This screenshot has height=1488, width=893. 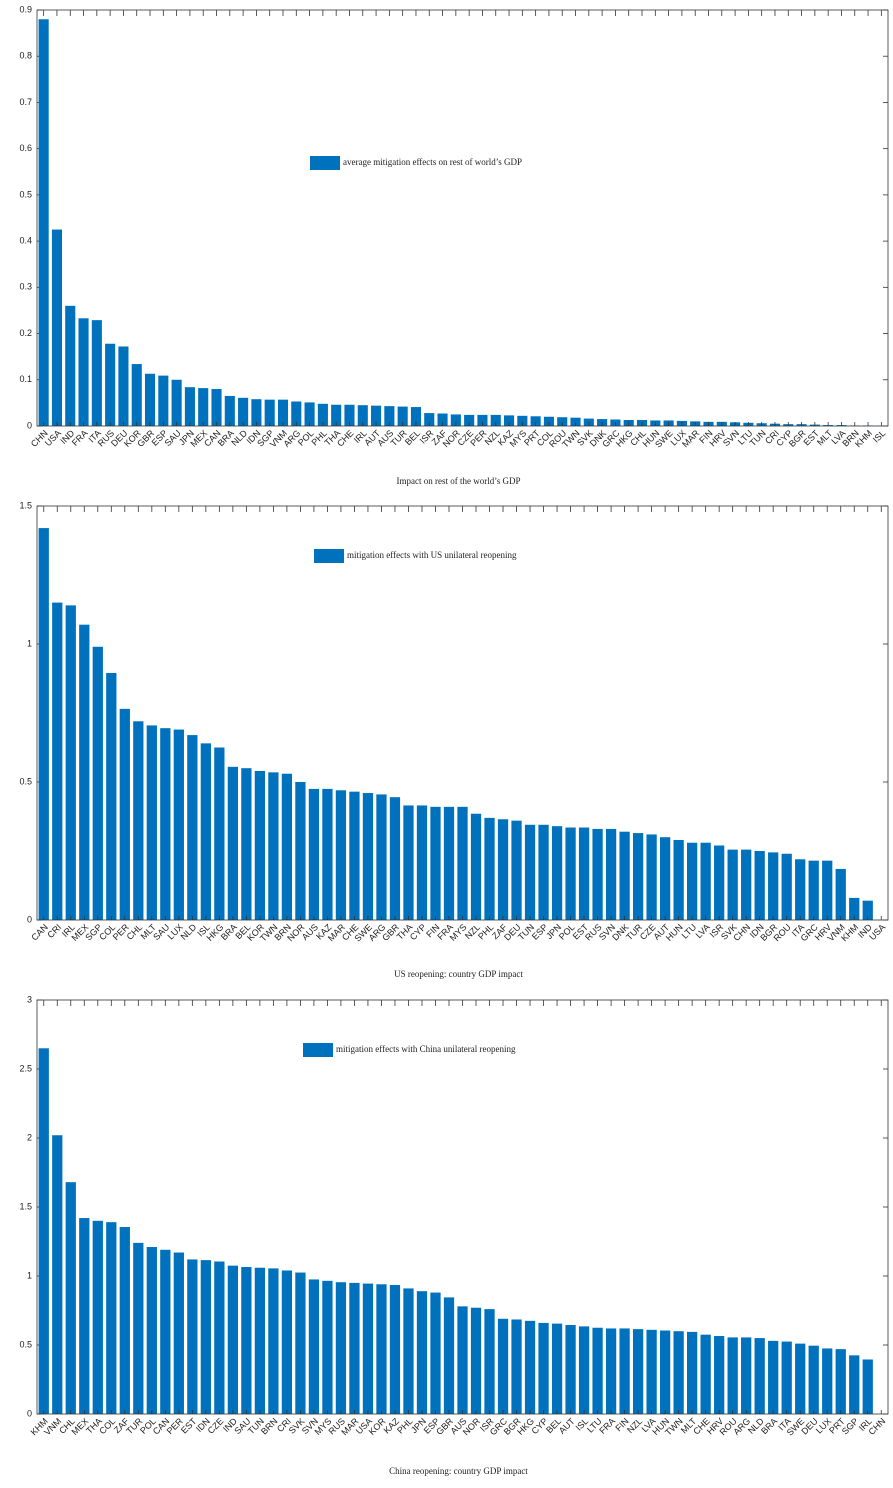 What do you see at coordinates (25, 102) in the screenshot?
I see `y-tick-label: 0.7` at bounding box center [25, 102].